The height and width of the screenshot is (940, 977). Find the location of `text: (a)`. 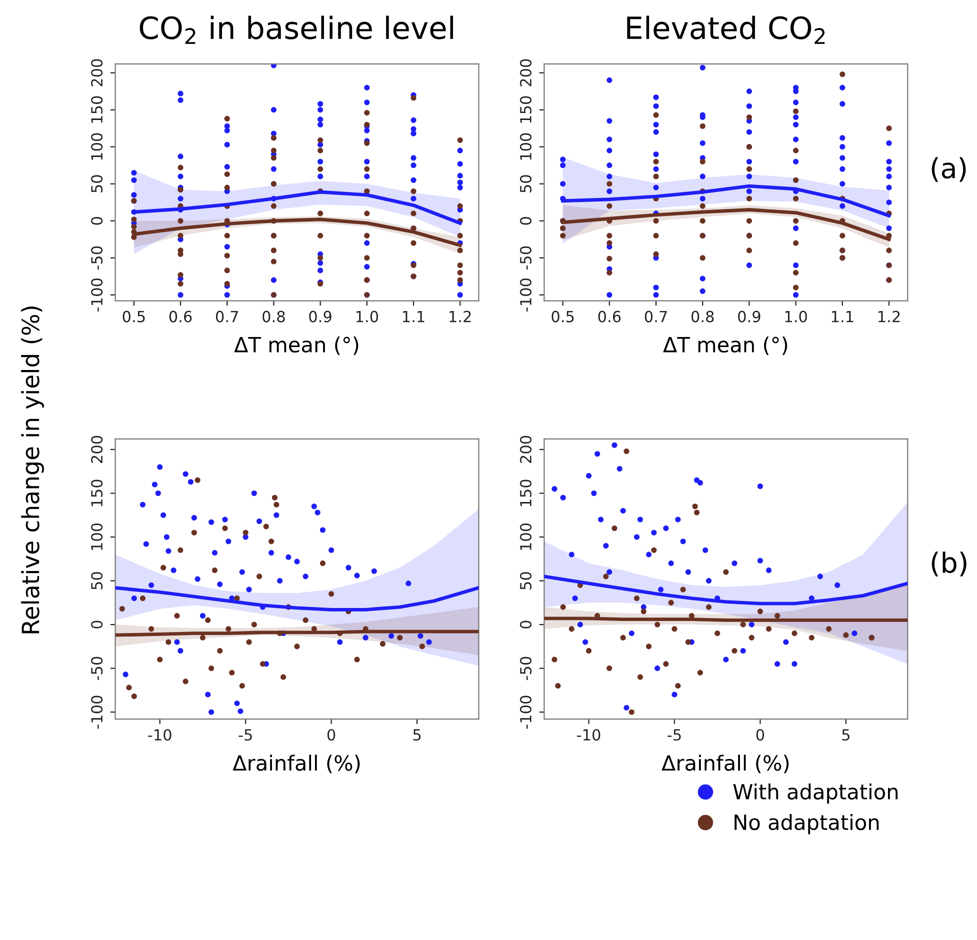

text: (a) is located at coordinates (949, 169).